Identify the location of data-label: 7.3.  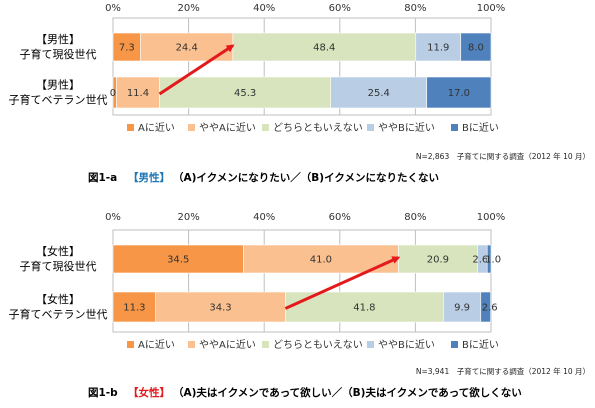
(127, 48).